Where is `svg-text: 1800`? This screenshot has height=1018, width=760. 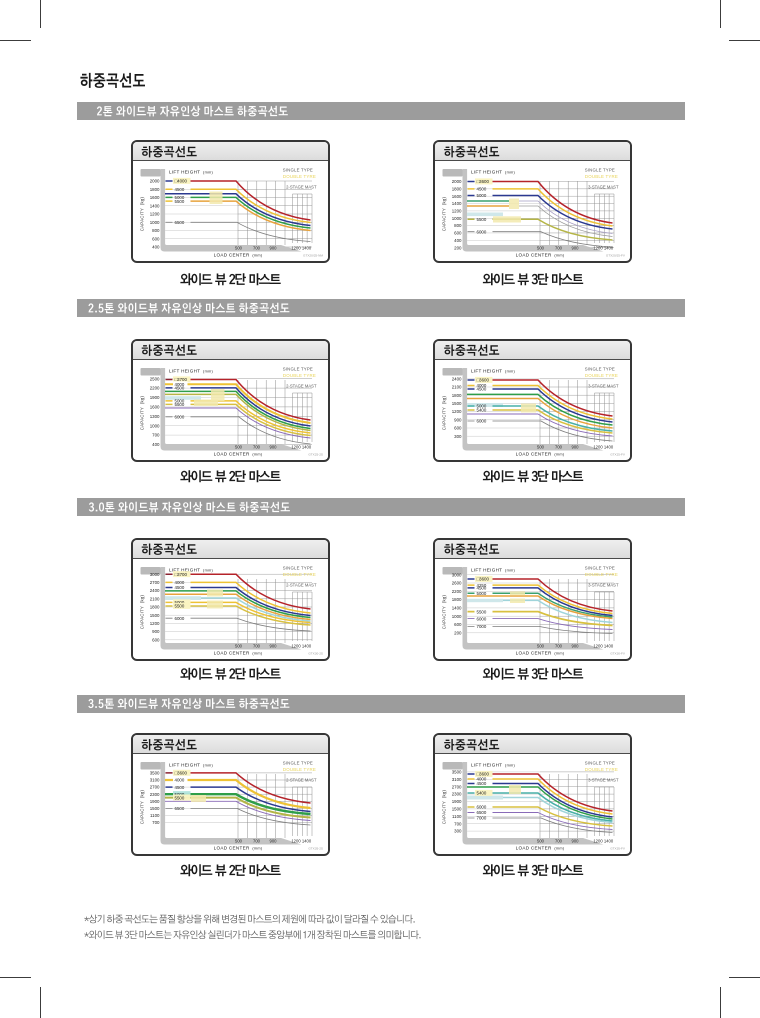
svg-text: 1800 is located at coordinates (154, 189).